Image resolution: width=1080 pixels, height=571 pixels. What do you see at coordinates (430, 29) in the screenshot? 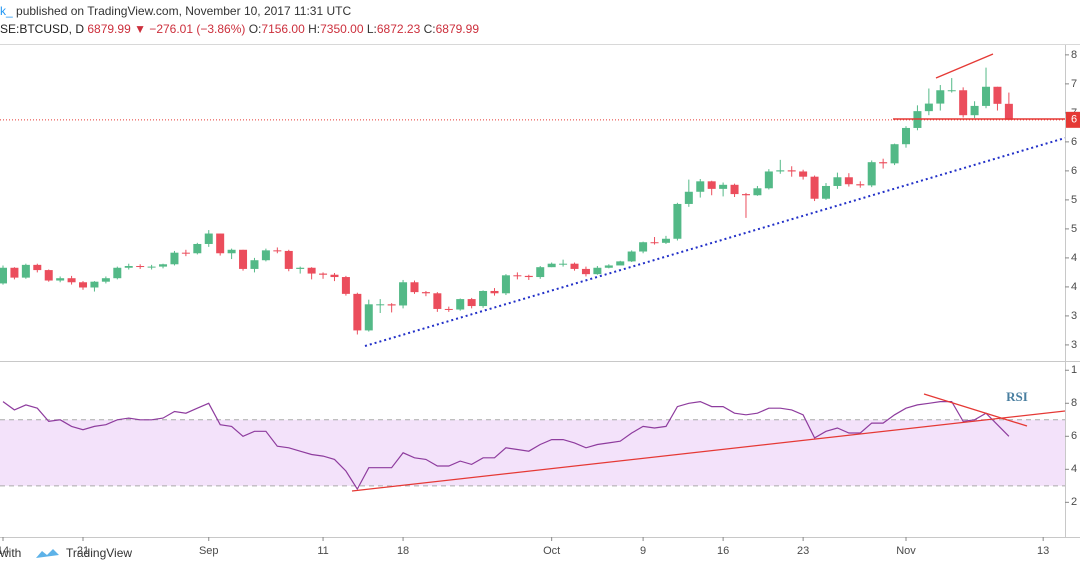
I see `ohlc-label: C:` at bounding box center [430, 29].